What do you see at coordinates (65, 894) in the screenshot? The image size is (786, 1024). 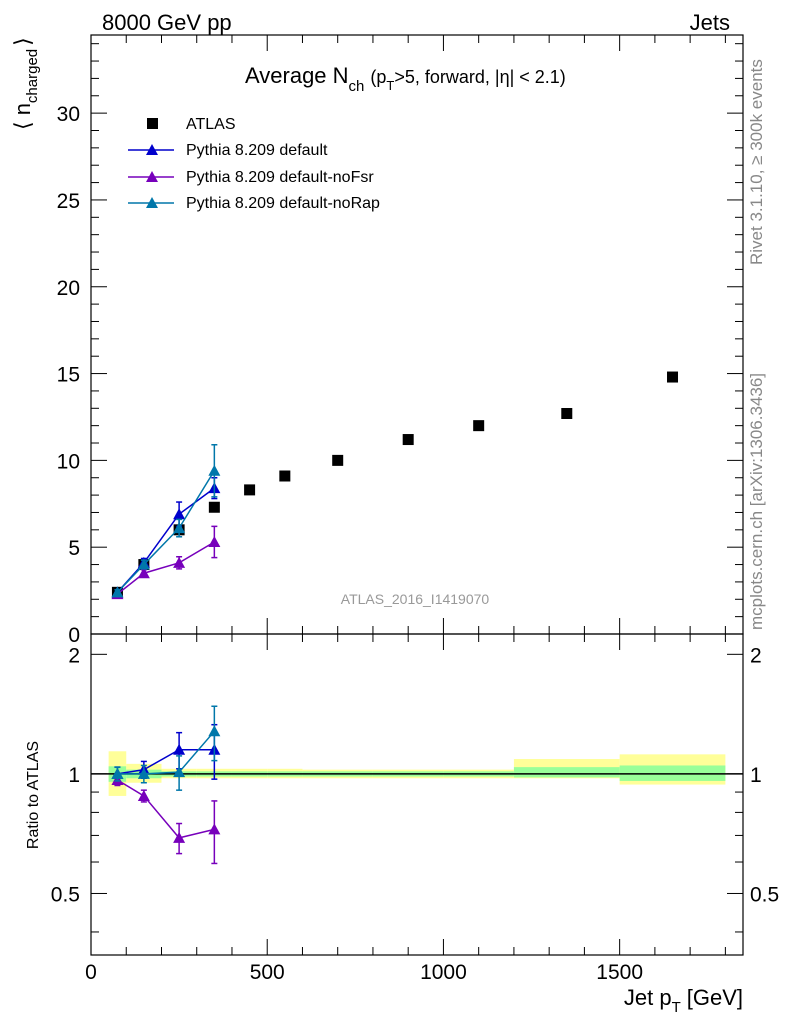 I see `ratio-ytick-label-left: 0.5` at bounding box center [65, 894].